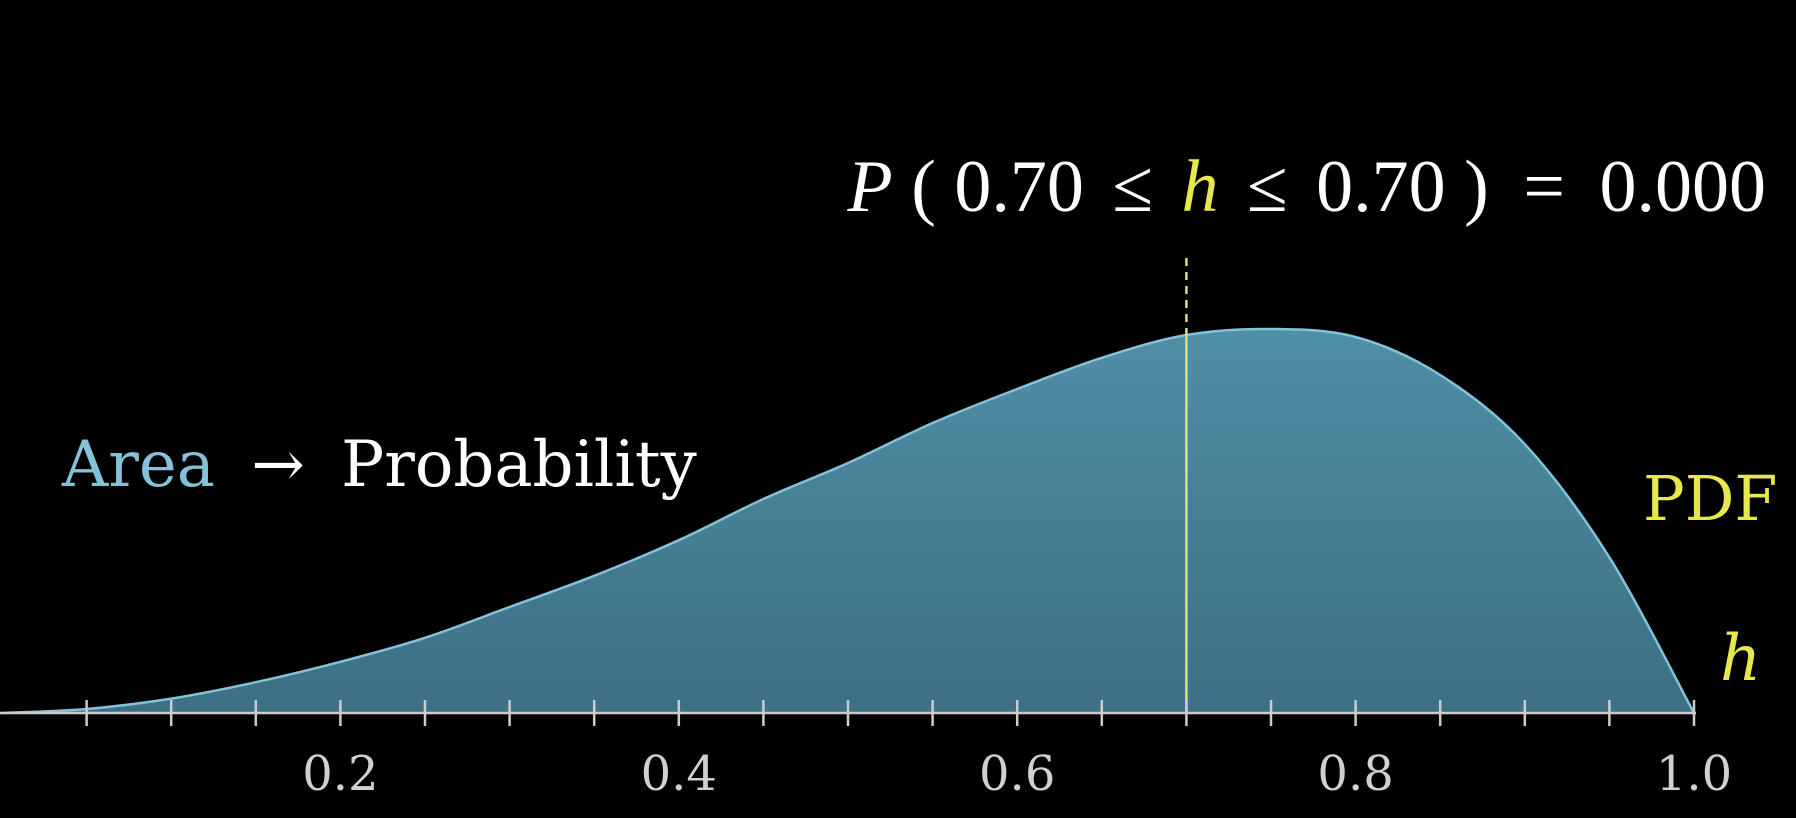 The width and height of the screenshot is (1796, 818). What do you see at coordinates (1683, 187) in the screenshot?
I see `formula-value: 0.000` at bounding box center [1683, 187].